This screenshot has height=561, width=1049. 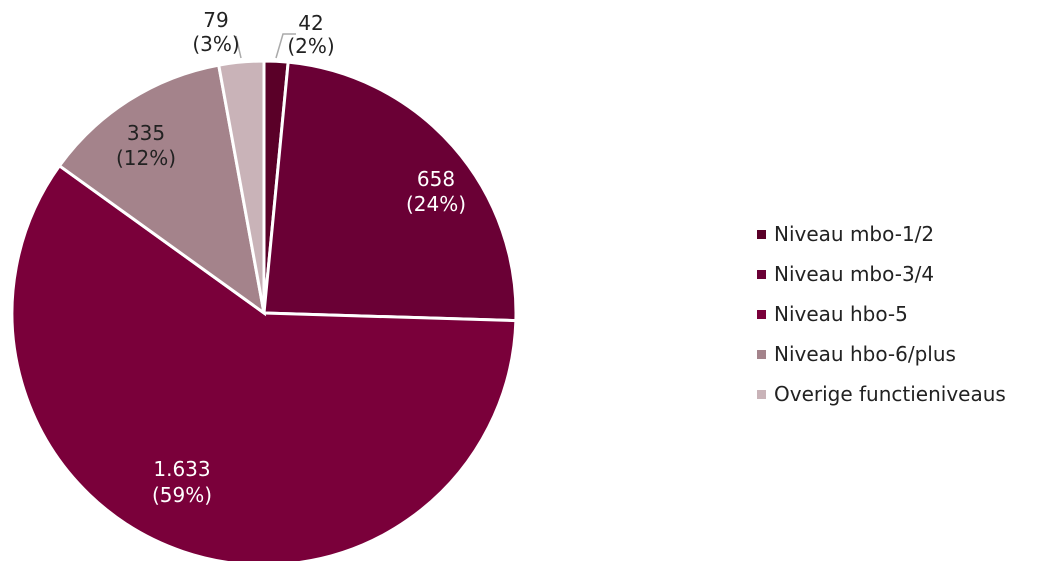 What do you see at coordinates (182, 495) in the screenshot?
I see `slice-percent-label: (59%)` at bounding box center [182, 495].